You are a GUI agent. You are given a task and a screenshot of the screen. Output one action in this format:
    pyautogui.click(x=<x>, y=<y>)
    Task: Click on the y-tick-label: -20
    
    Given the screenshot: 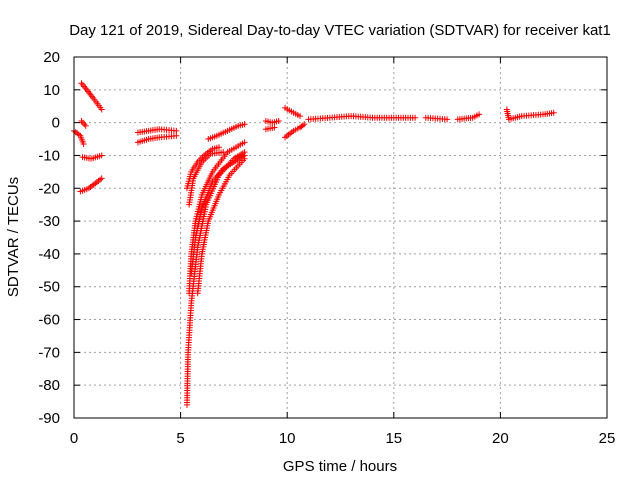 What is the action you would take?
    pyautogui.click(x=49, y=188)
    